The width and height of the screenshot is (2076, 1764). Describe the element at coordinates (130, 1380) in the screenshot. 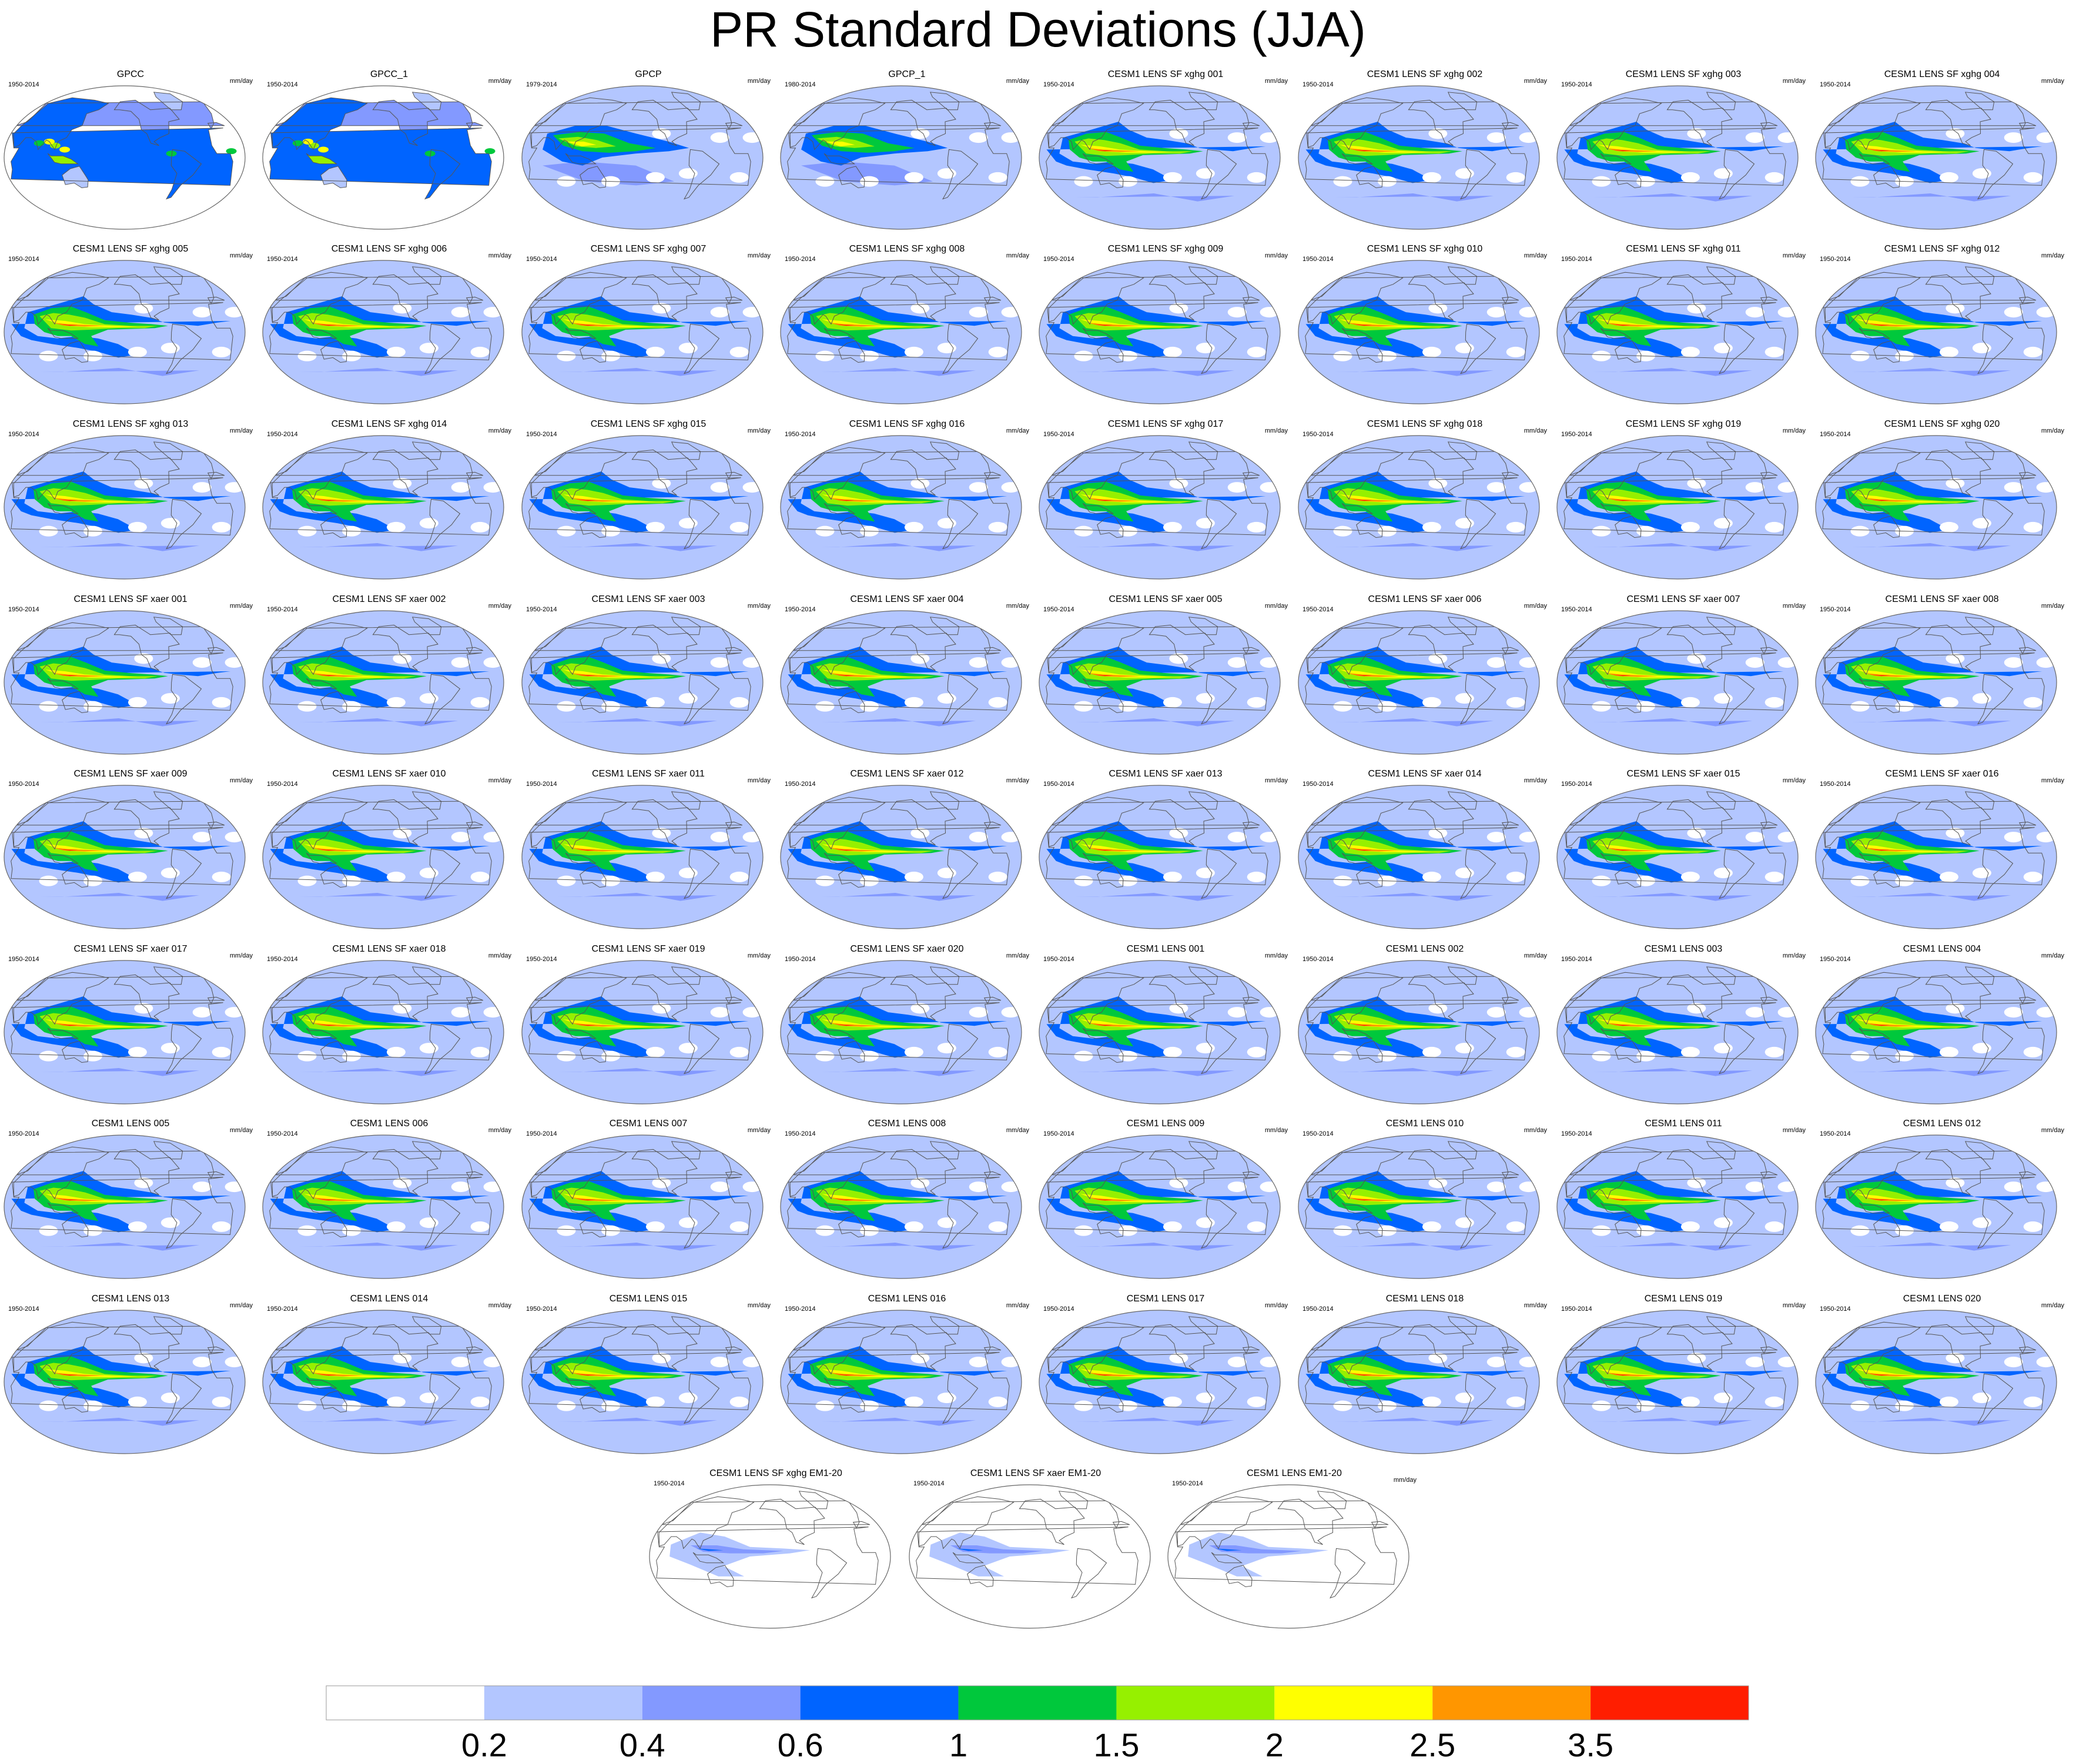

I see `map-panel: CESM1 LENS 013 1950-2014 mm/day` at that location.